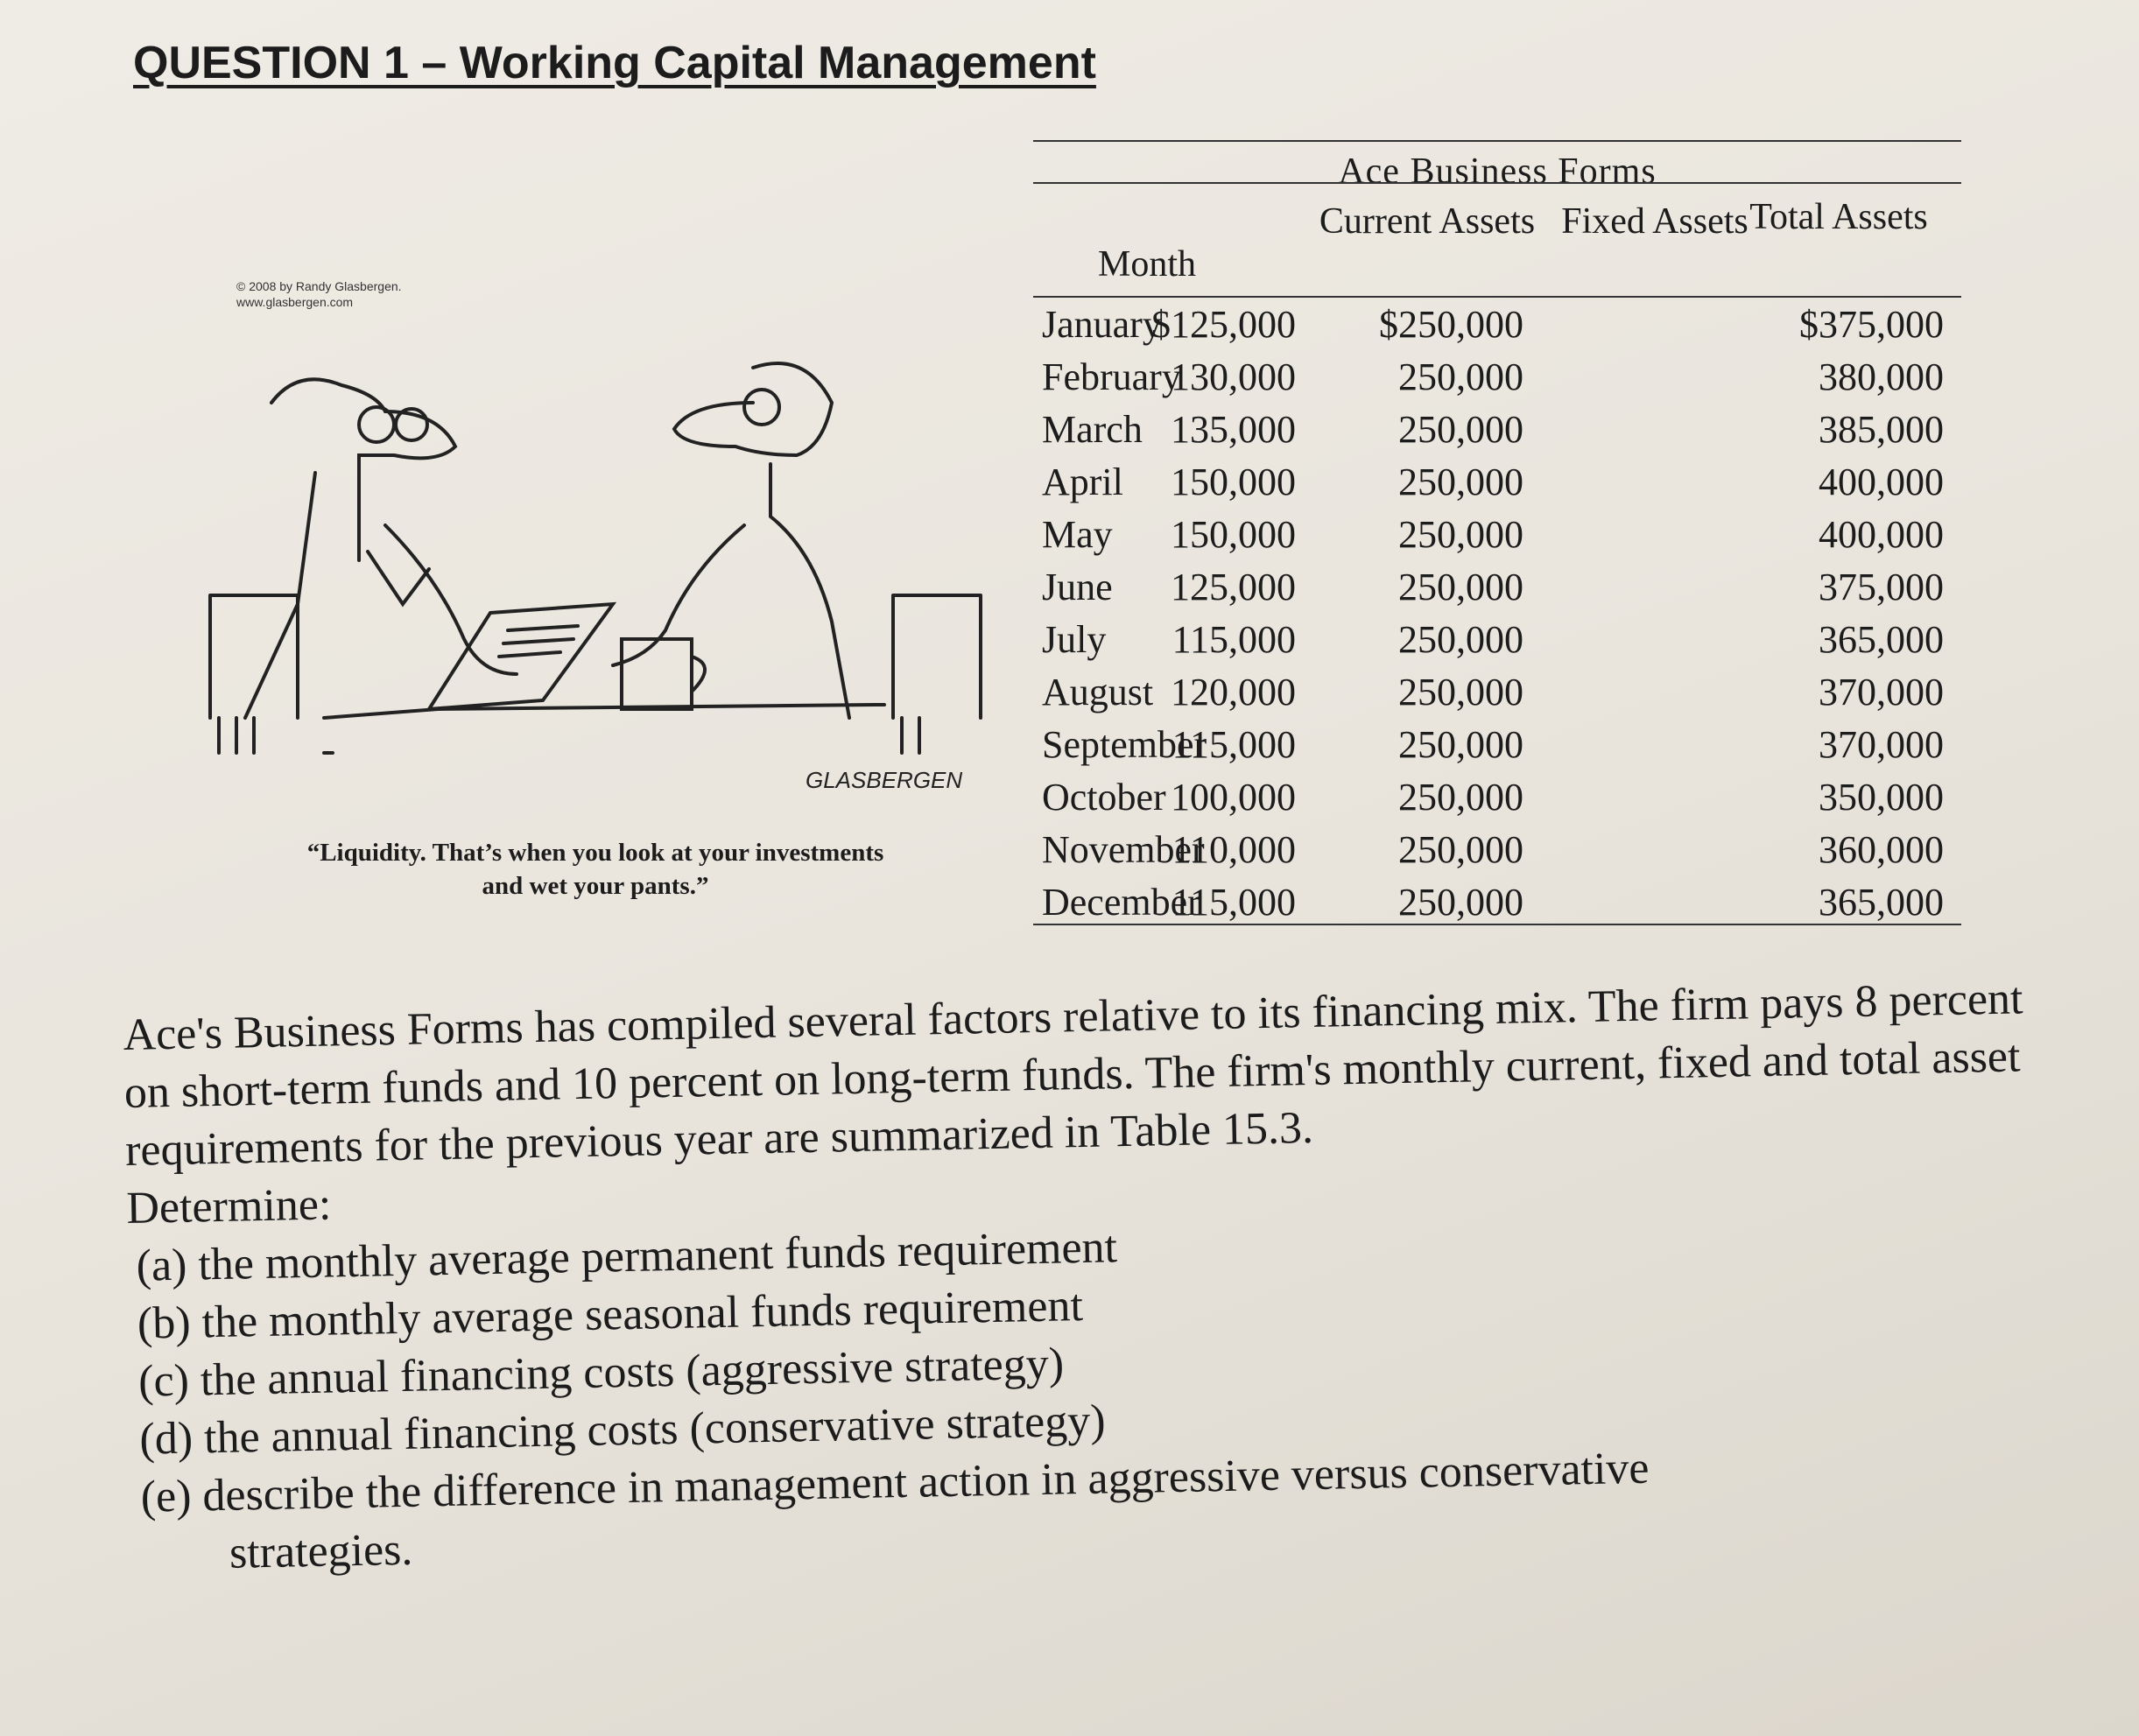  What do you see at coordinates (1092, 429) in the screenshot?
I see `month-cell: March` at bounding box center [1092, 429].